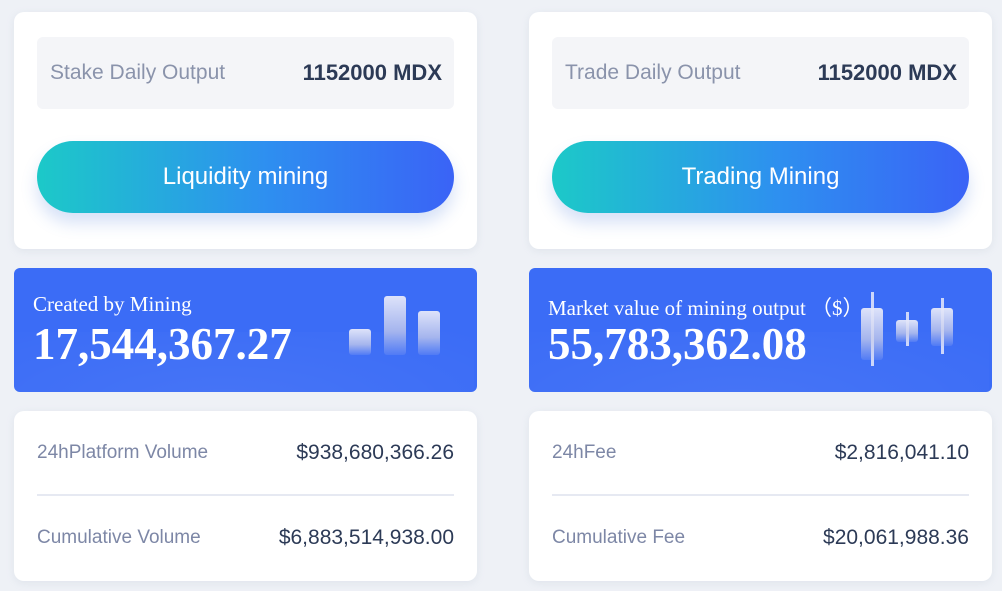 Image resolution: width=1002 pixels, height=591 pixels. What do you see at coordinates (760, 73) in the screenshot?
I see `trade-daily-output-row: Trade Daily Output 1152000 MDX` at bounding box center [760, 73].